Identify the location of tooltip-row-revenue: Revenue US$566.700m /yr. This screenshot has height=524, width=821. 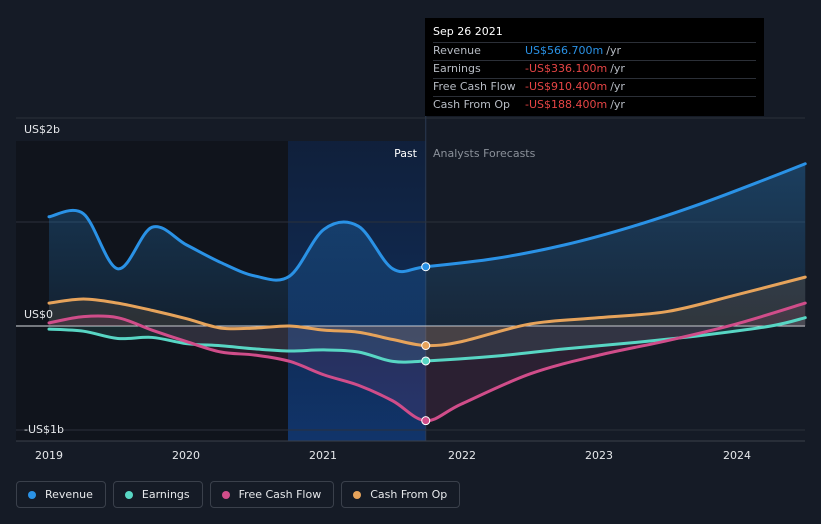
(594, 51).